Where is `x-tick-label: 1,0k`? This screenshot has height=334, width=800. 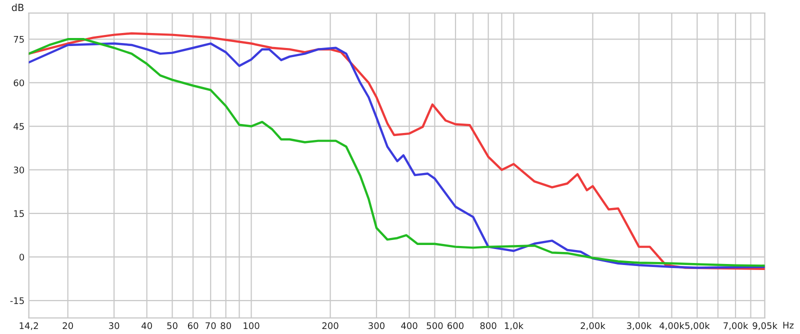 x-tick-label: 1,0k is located at coordinates (514, 326).